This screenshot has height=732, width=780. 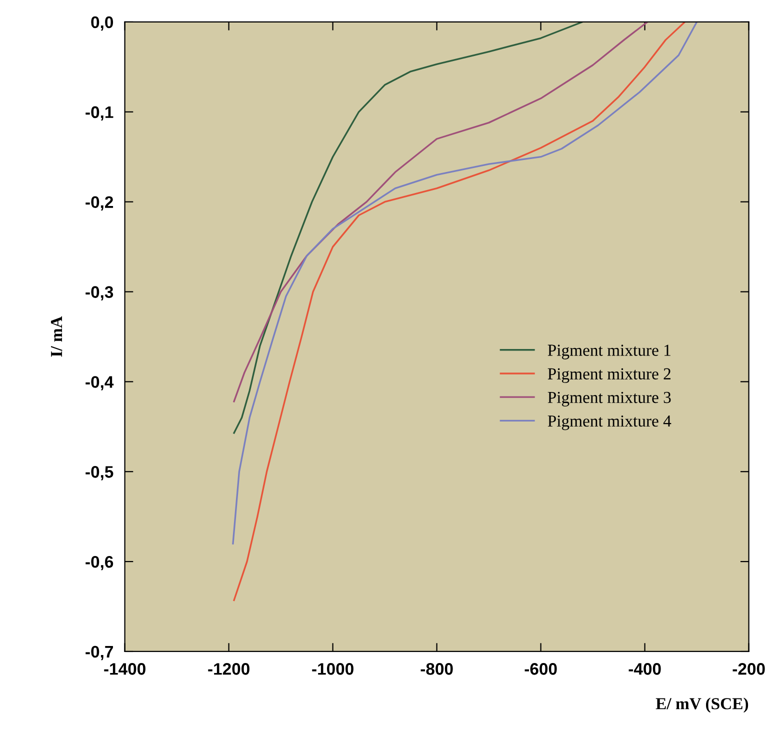 I want to click on y-tick-label: -0,6, so click(x=100, y=563).